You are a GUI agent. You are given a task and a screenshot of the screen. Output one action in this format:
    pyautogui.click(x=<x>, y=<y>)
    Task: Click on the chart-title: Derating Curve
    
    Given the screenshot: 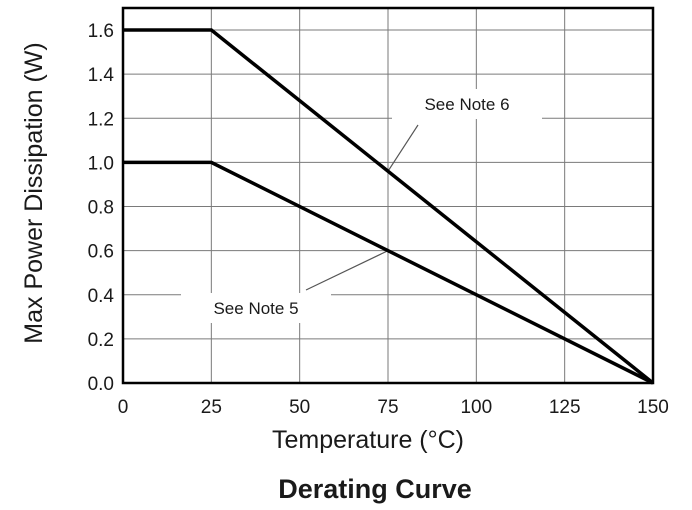 What is the action you would take?
    pyautogui.click(x=375, y=489)
    